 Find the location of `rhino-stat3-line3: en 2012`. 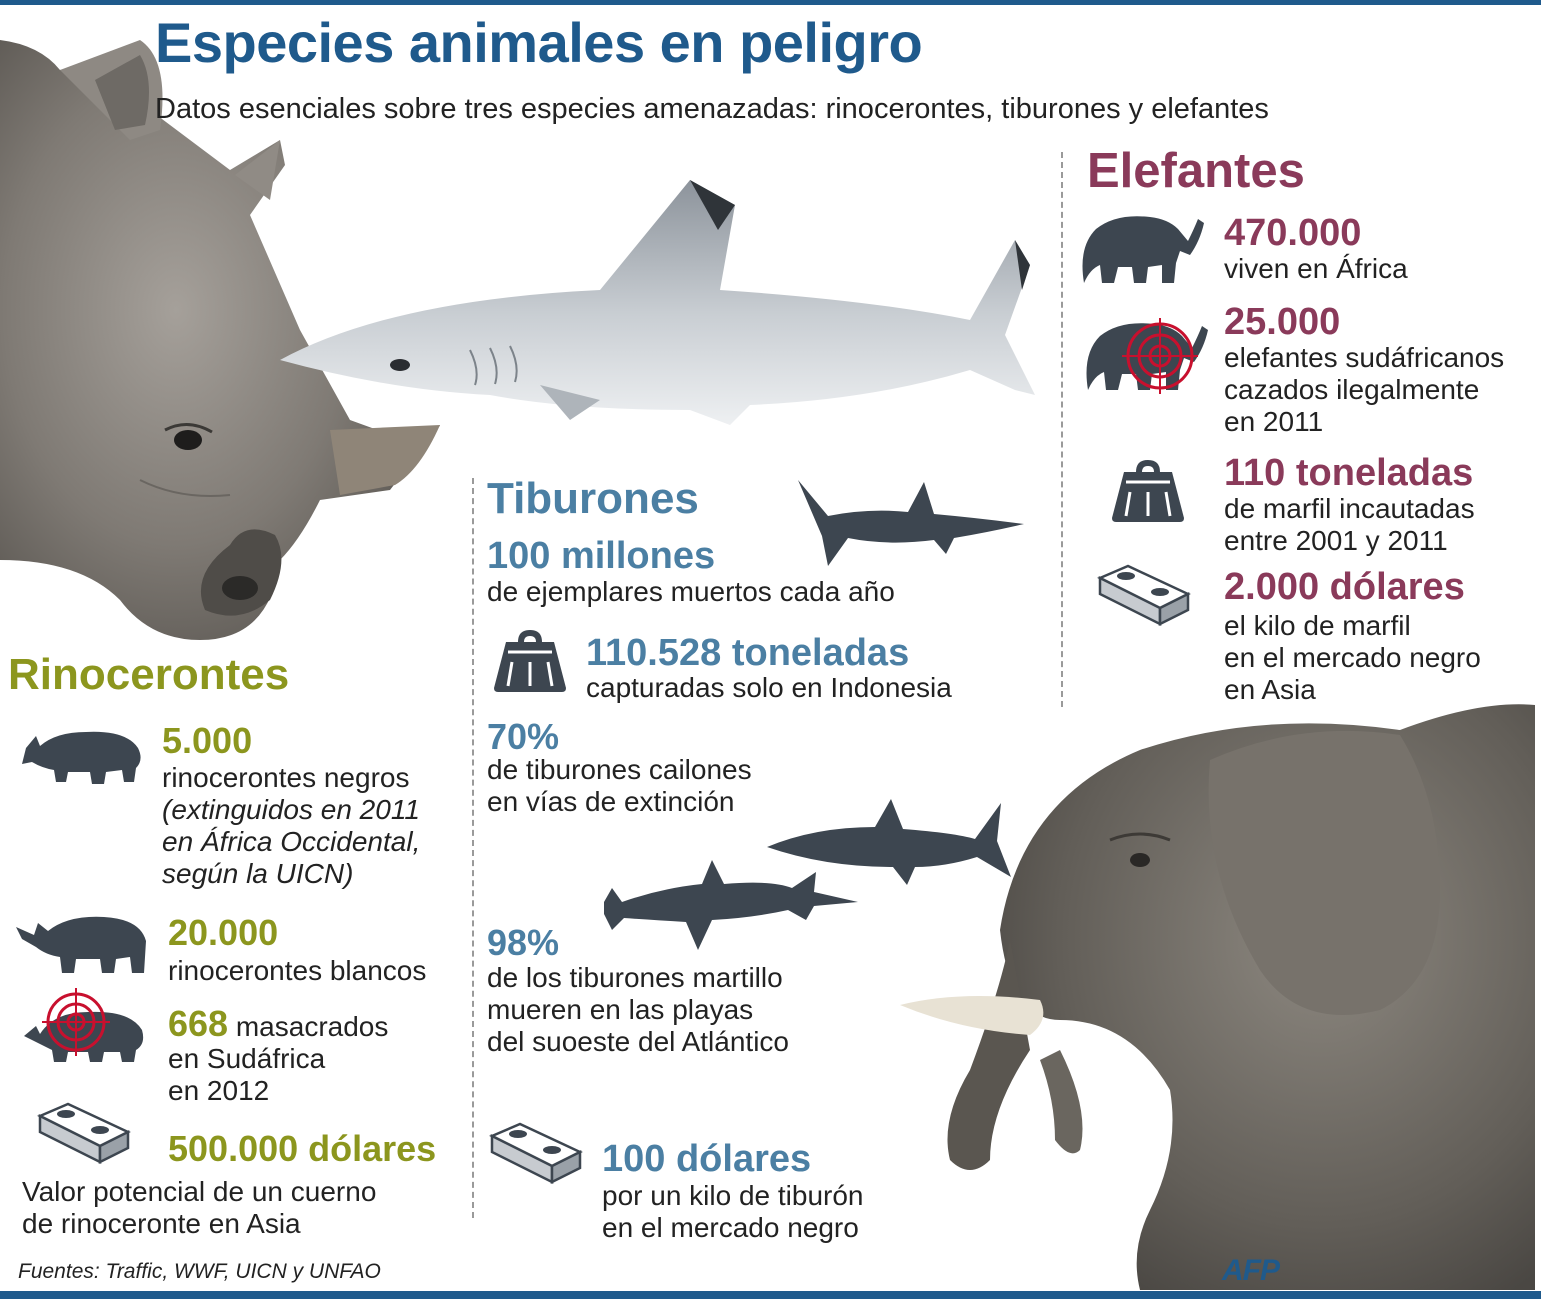

rhino-stat3-line3: en 2012 is located at coordinates (219, 1090).